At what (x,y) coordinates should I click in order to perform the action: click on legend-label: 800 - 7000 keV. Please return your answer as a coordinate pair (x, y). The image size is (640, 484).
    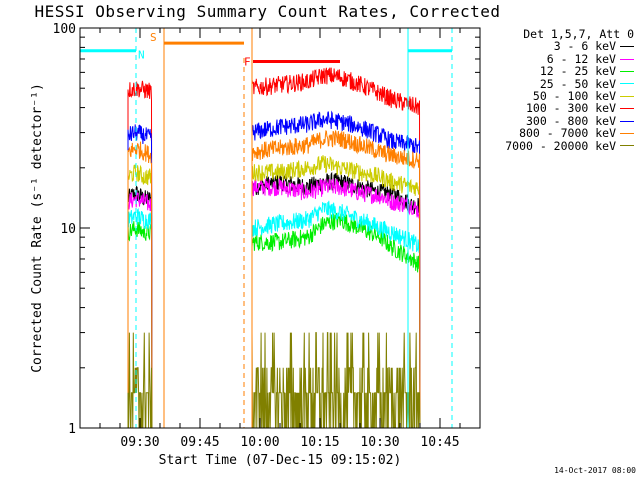
    Looking at the image, I should click on (567, 133).